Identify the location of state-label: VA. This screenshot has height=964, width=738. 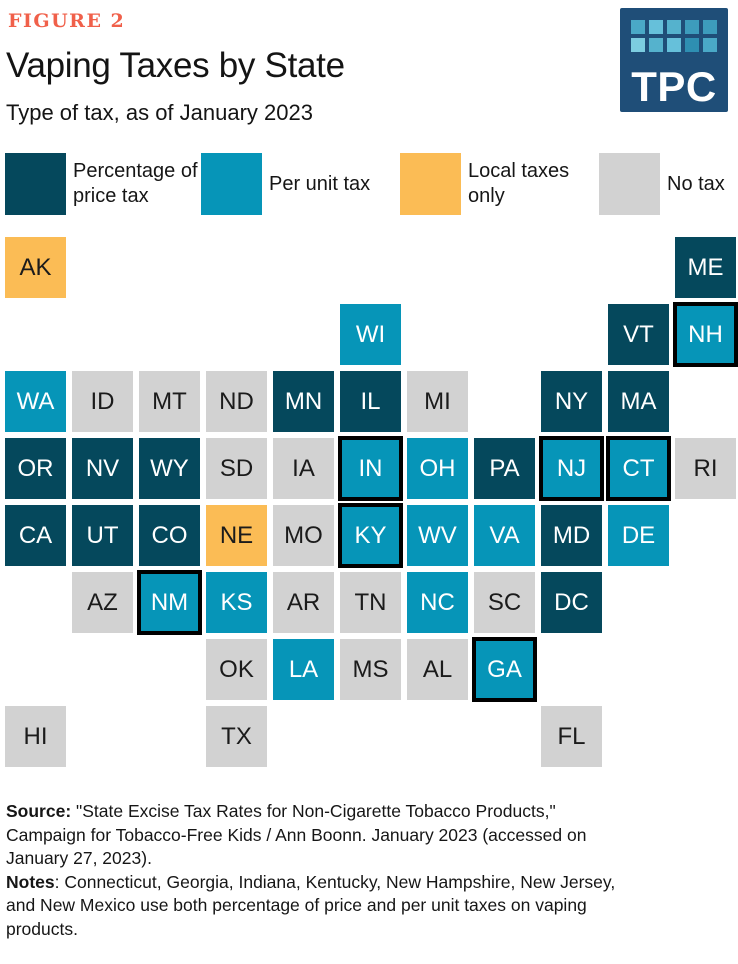
(504, 535).